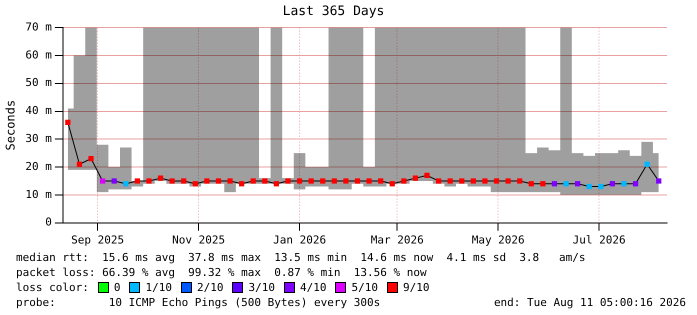 The width and height of the screenshot is (697, 315). I want to click on legend-label: 5/10, so click(364, 287).